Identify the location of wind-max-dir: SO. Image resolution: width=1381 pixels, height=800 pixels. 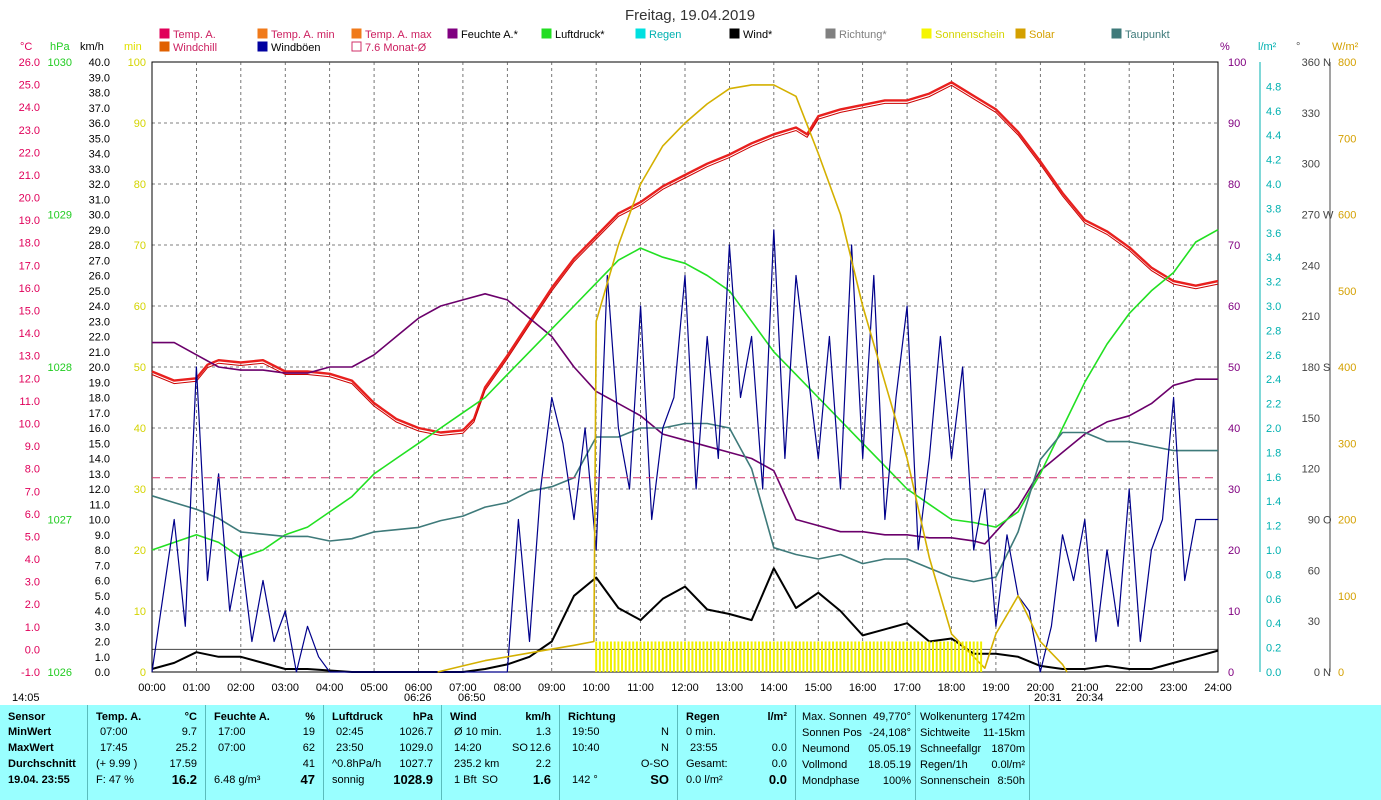
(520, 748).